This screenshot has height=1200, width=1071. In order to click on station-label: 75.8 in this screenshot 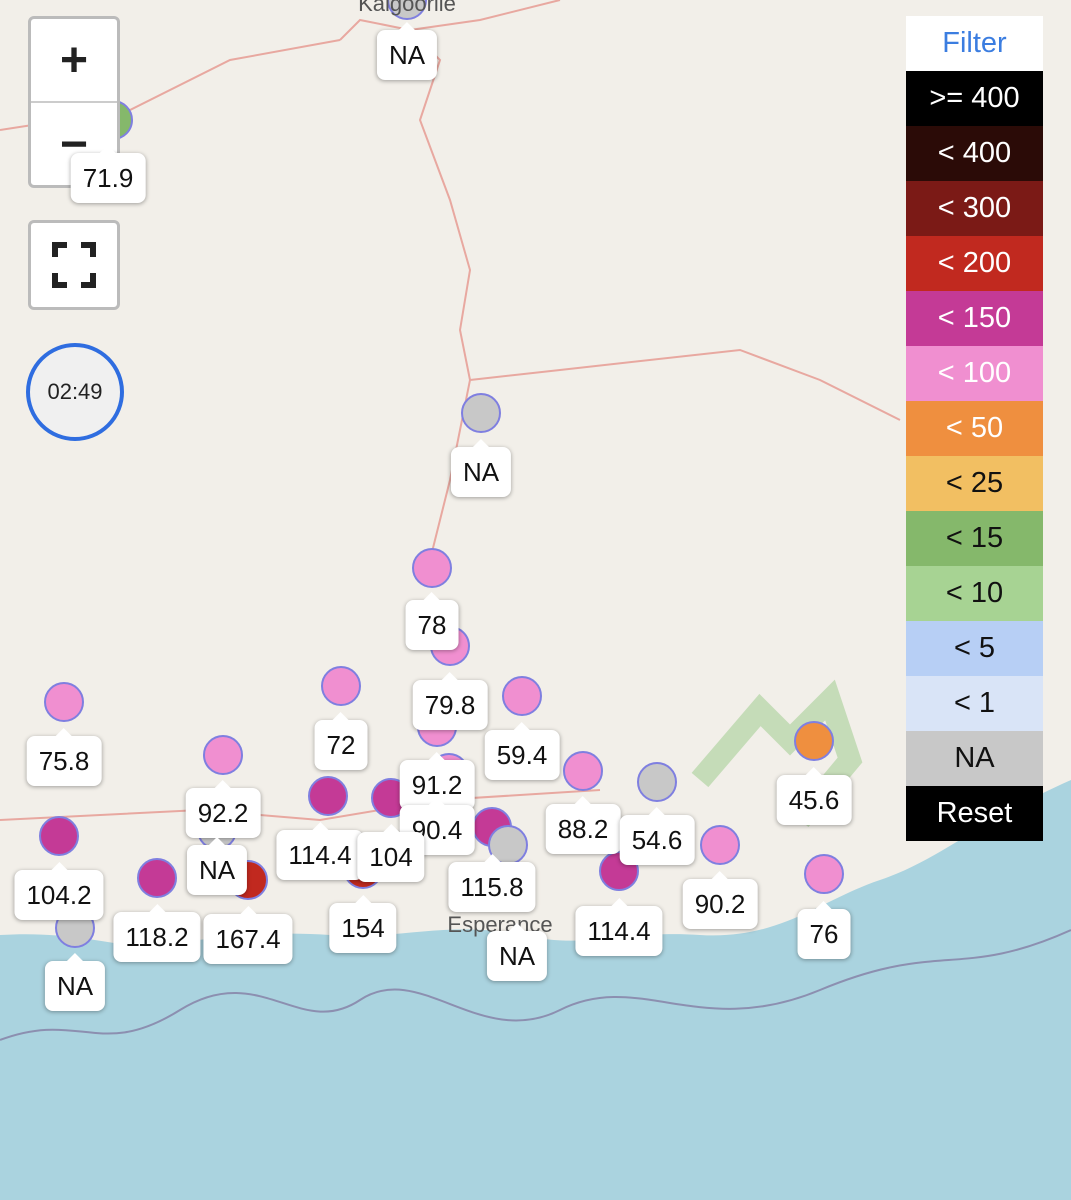, I will do `click(64, 757)`.